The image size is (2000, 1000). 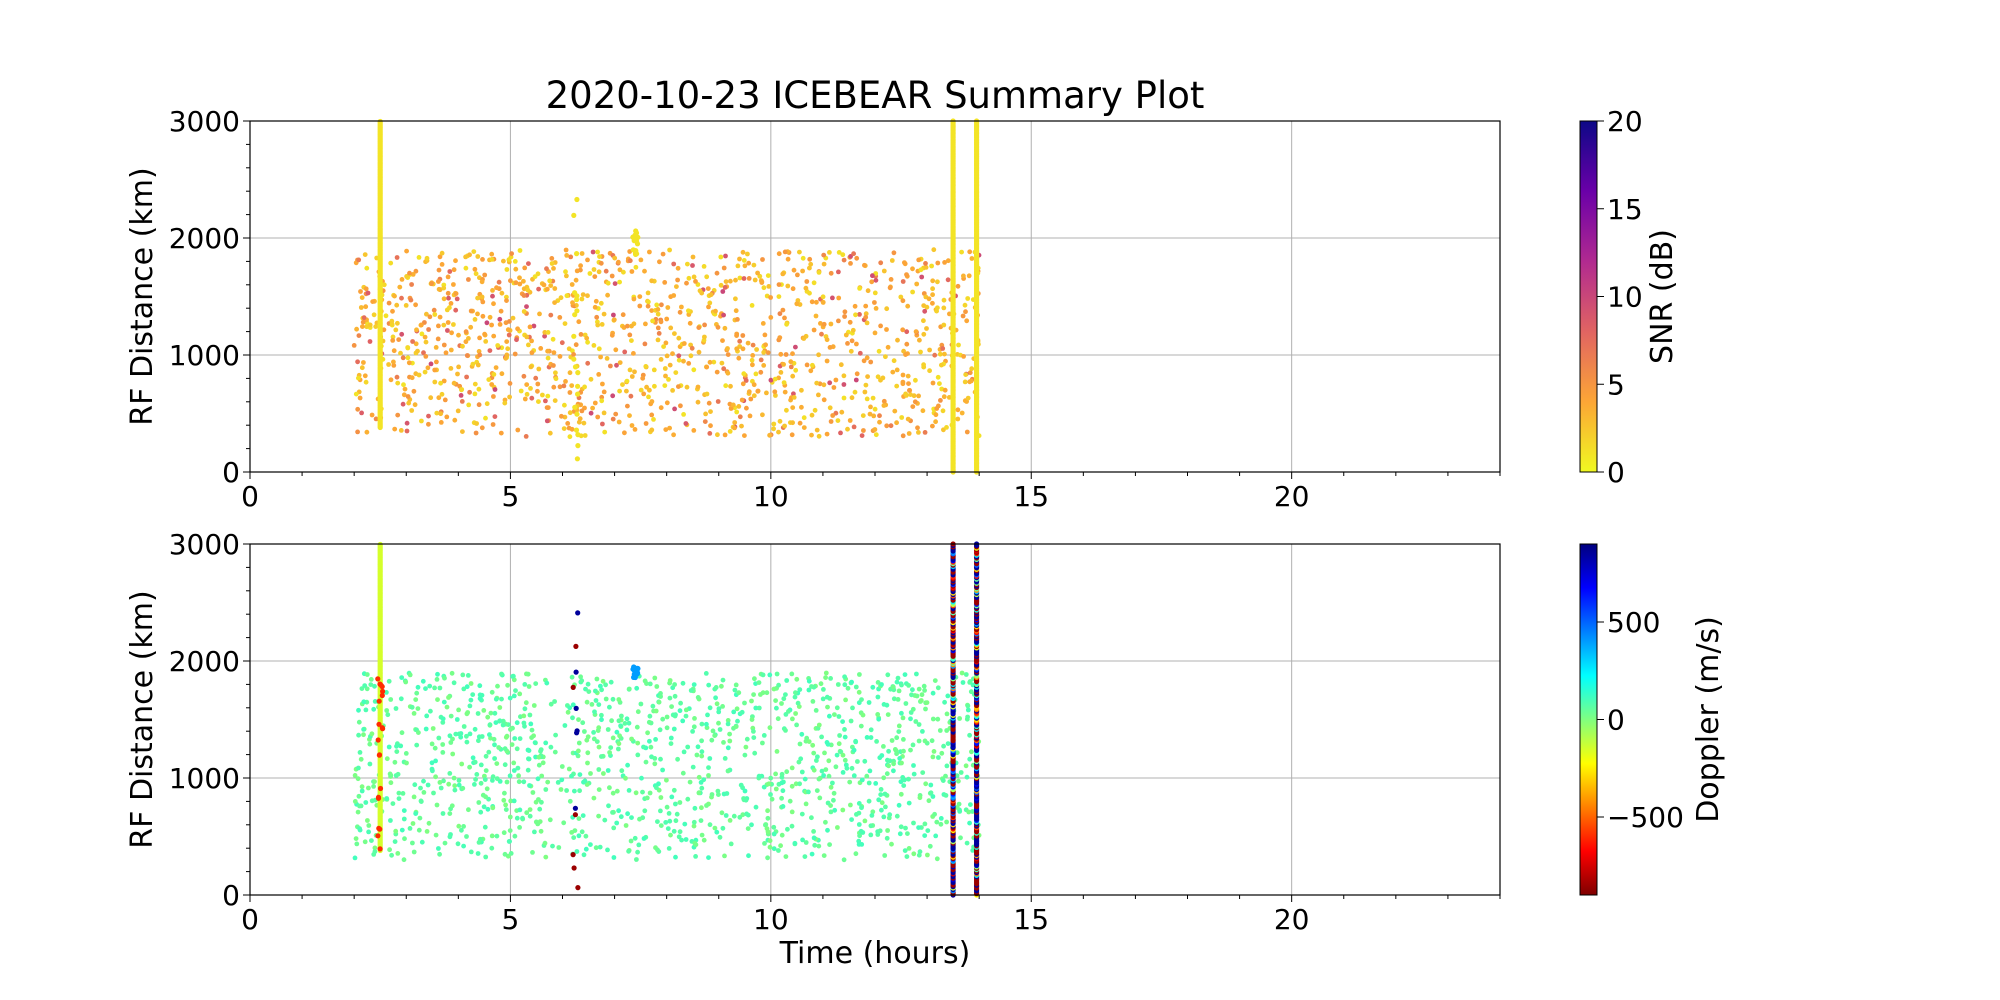 I want to click on y-tick-label: 2000, so click(x=204, y=661).